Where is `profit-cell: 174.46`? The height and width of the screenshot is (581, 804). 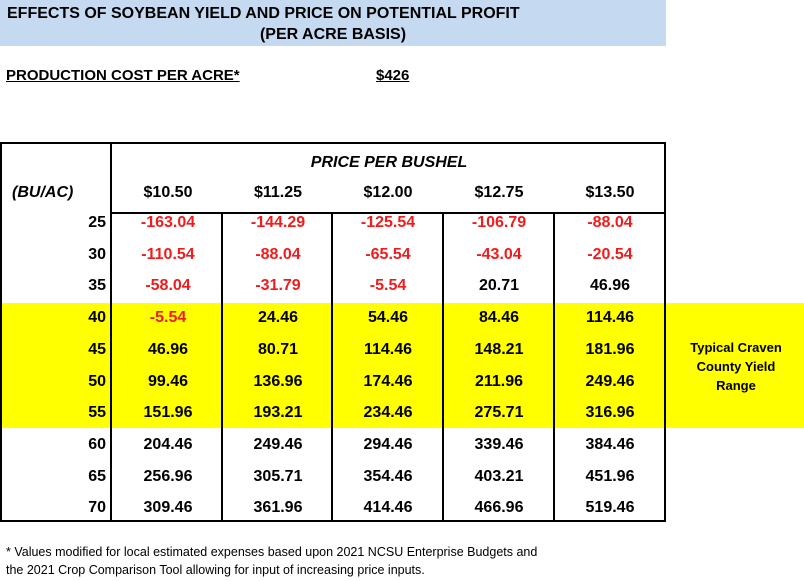 profit-cell: 174.46 is located at coordinates (388, 381).